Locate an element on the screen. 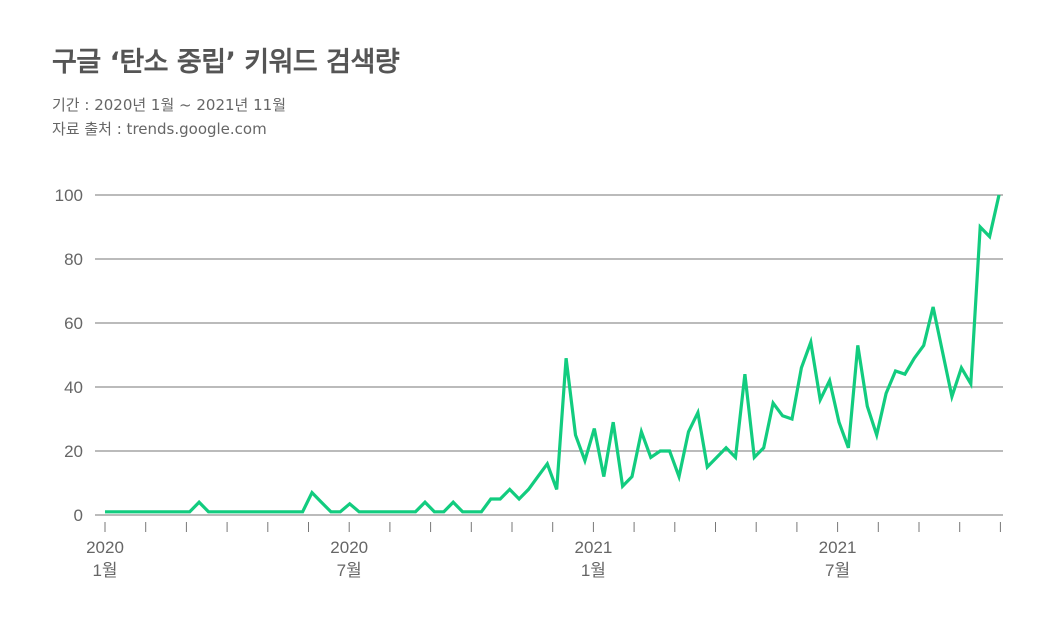  y-tick-label: 40 is located at coordinates (73, 387).